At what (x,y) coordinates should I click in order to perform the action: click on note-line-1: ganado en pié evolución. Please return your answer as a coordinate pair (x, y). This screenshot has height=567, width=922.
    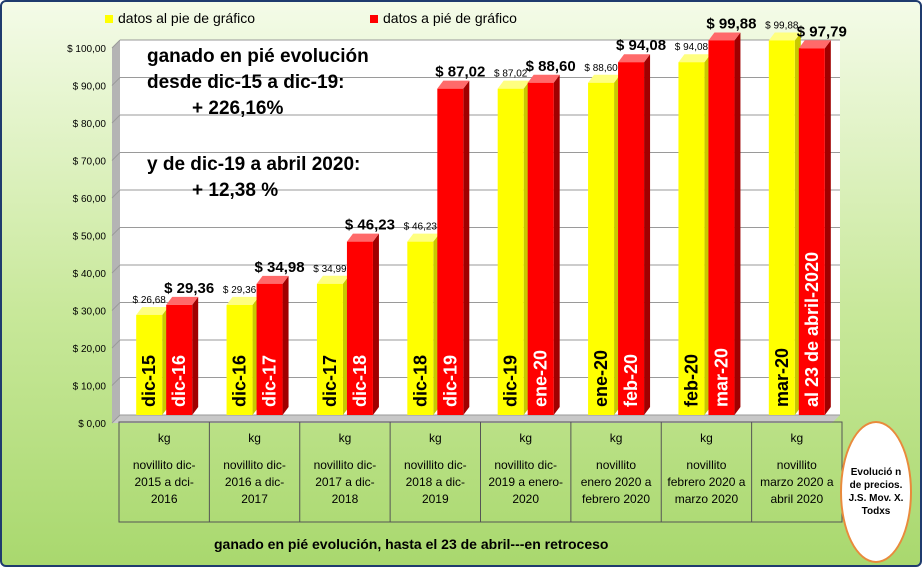
    Looking at the image, I should click on (258, 56).